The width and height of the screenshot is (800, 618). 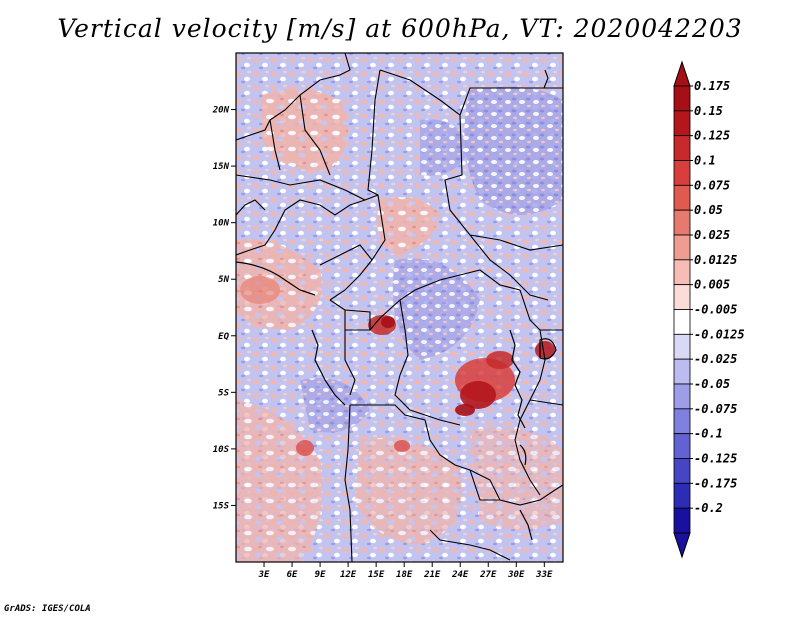 I want to click on latitude-axis: 20N 15N 10N 5N EQ 5S 10S 15S, so click(x=224, y=308).